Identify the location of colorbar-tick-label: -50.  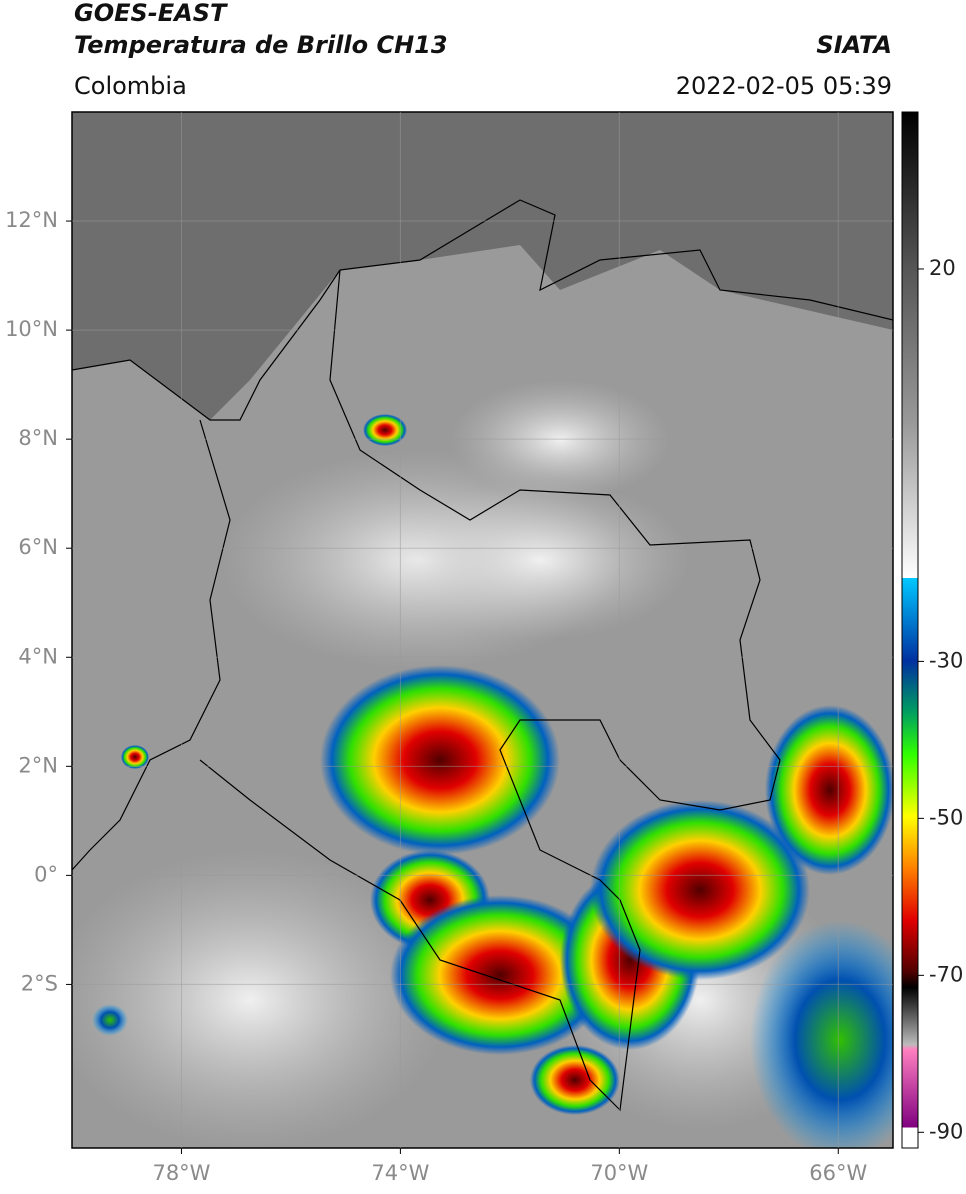
(946, 817).